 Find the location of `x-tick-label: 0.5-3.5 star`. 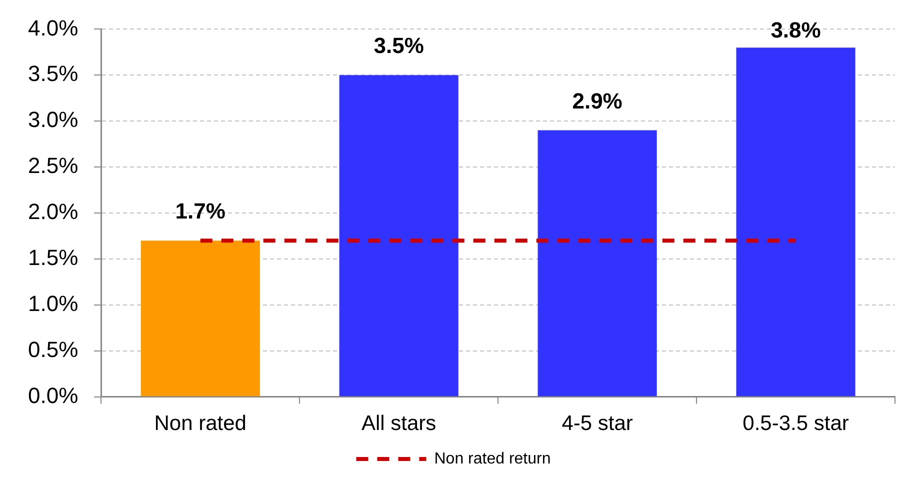

x-tick-label: 0.5-3.5 star is located at coordinates (795, 424).